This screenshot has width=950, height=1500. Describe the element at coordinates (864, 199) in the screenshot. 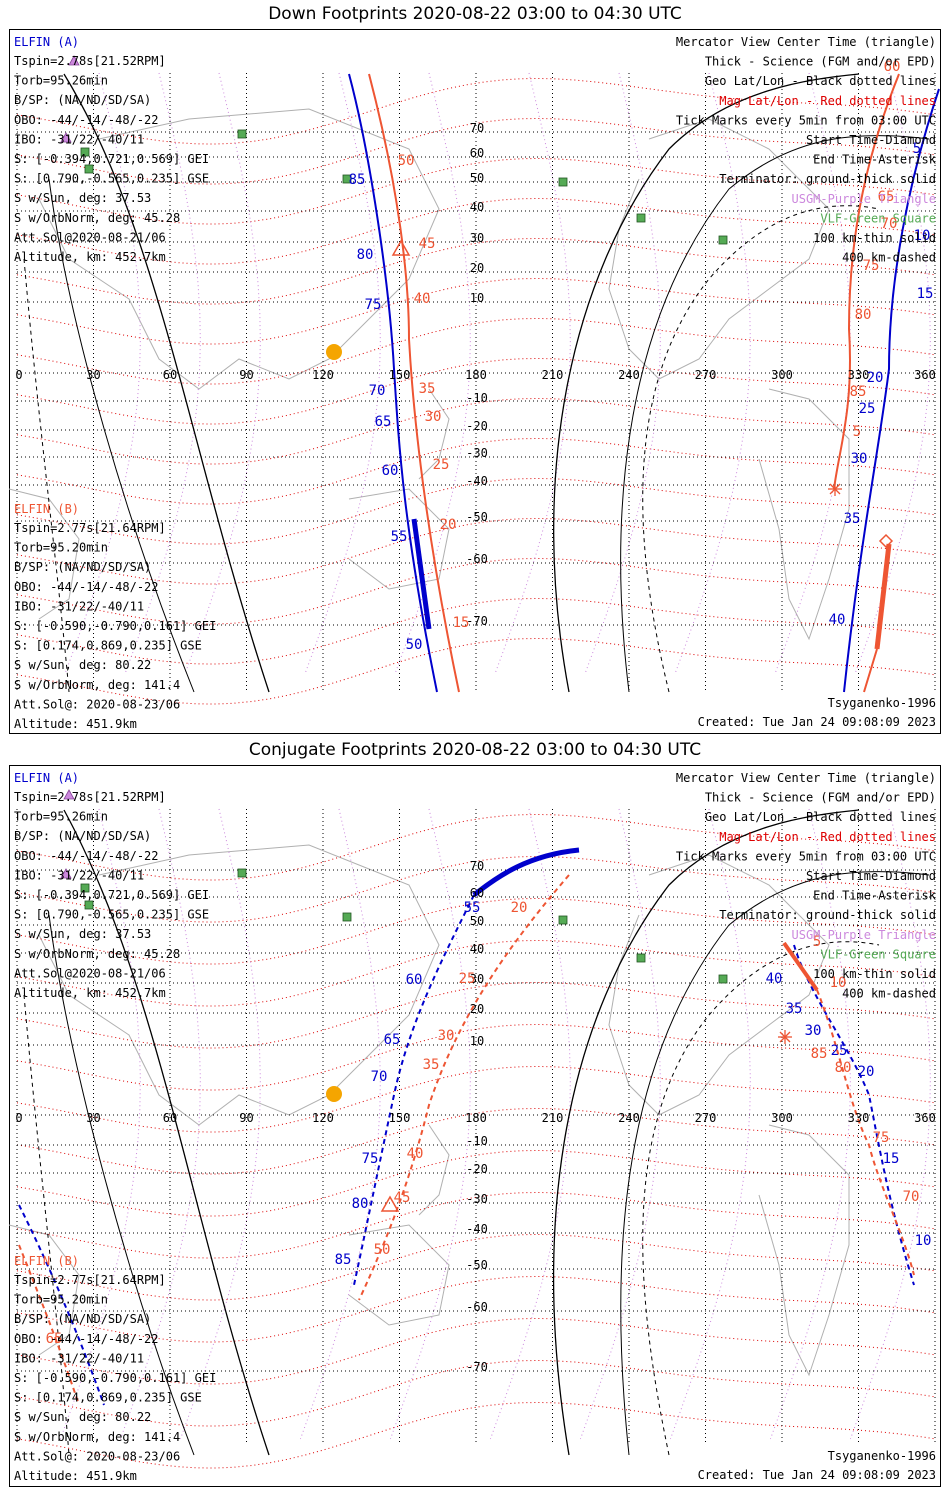

I see `legend-line: USGM-Purple Triangle` at that location.